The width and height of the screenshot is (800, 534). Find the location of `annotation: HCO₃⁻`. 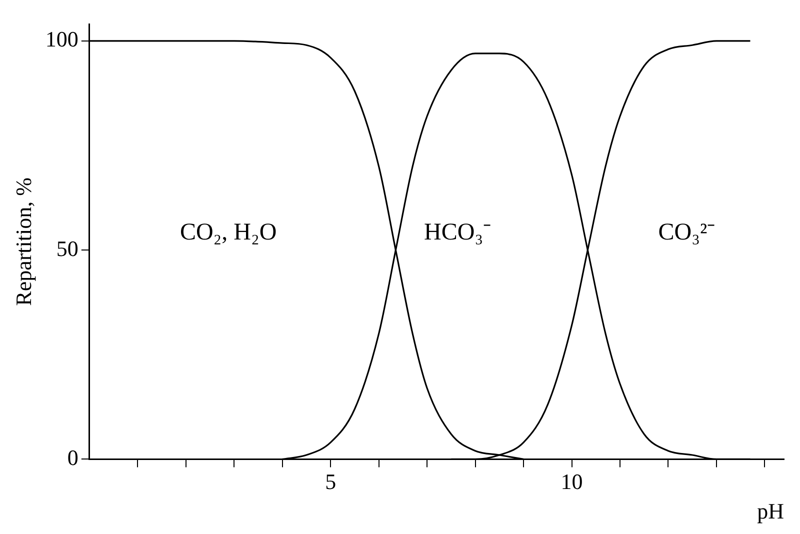

annotation: HCO₃⁻ is located at coordinates (458, 232).